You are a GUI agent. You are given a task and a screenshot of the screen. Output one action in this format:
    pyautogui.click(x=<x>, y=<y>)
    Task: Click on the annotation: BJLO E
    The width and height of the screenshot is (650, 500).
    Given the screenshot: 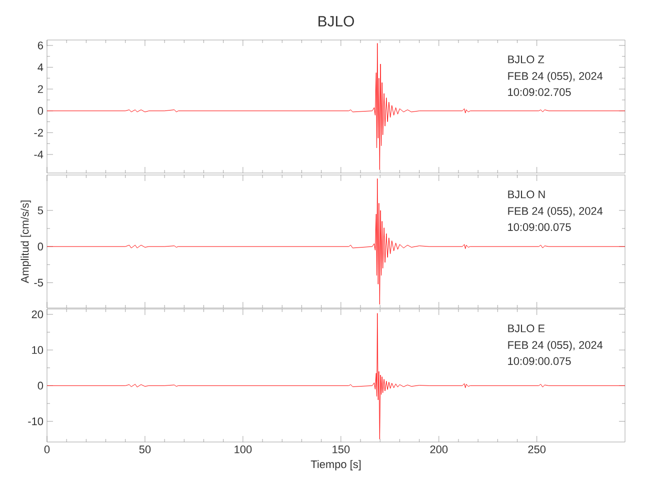 What is the action you would take?
    pyautogui.click(x=526, y=328)
    